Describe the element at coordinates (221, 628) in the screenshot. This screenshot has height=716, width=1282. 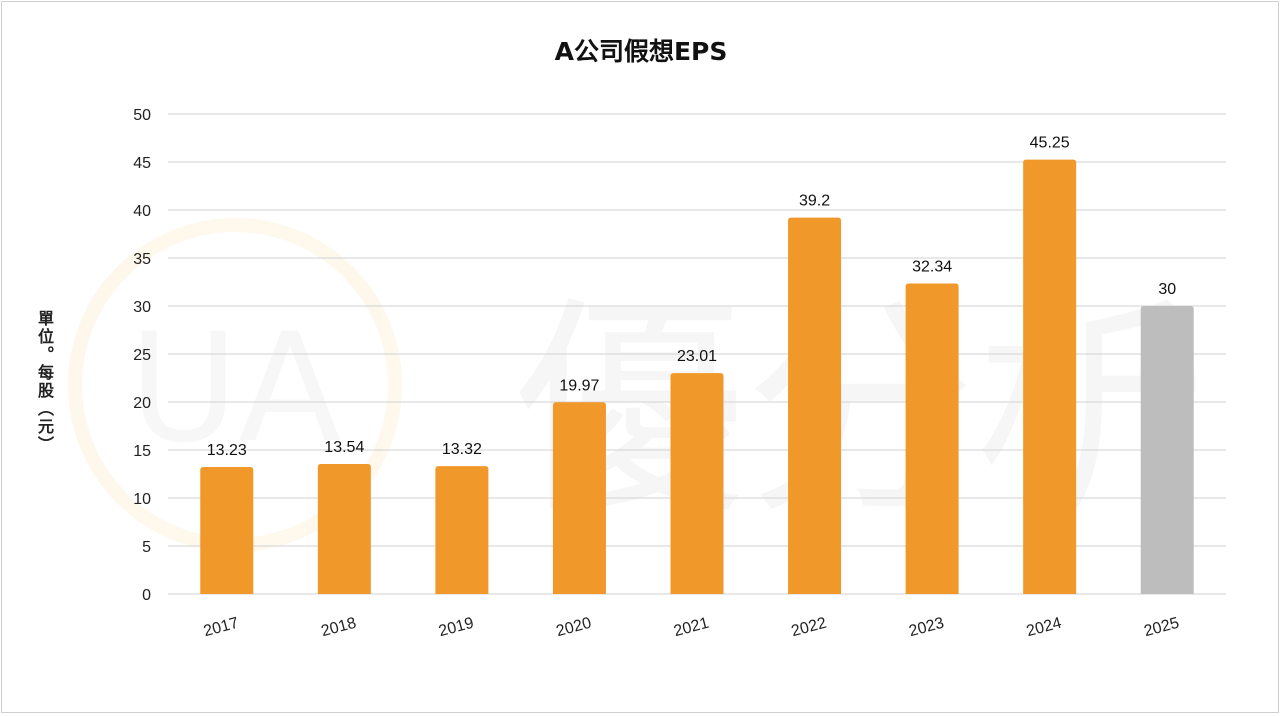
I see `x-tick-label-2017: 2017` at that location.